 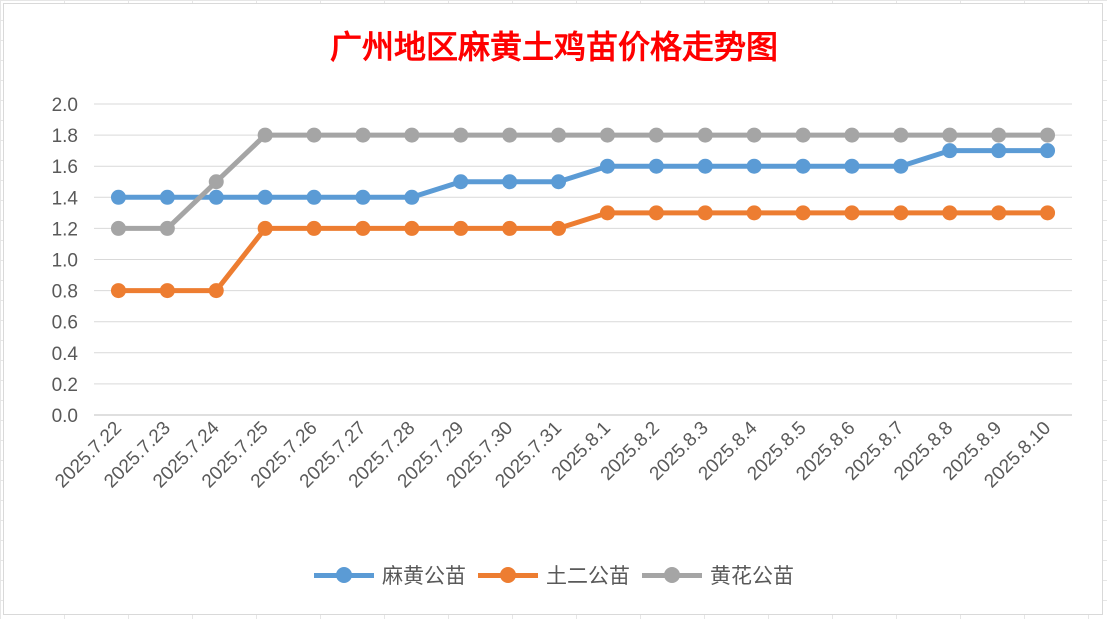 I want to click on legend-item: 黄花公苗, so click(x=718, y=575).